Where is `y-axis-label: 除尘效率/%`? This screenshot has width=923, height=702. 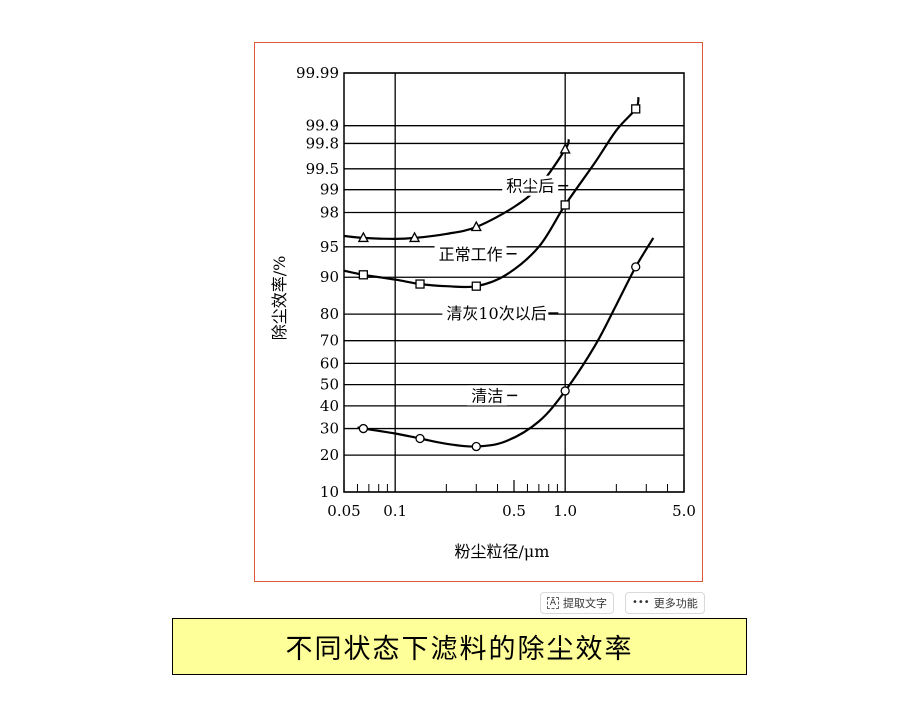 y-axis-label: 除尘效率/% is located at coordinates (279, 298).